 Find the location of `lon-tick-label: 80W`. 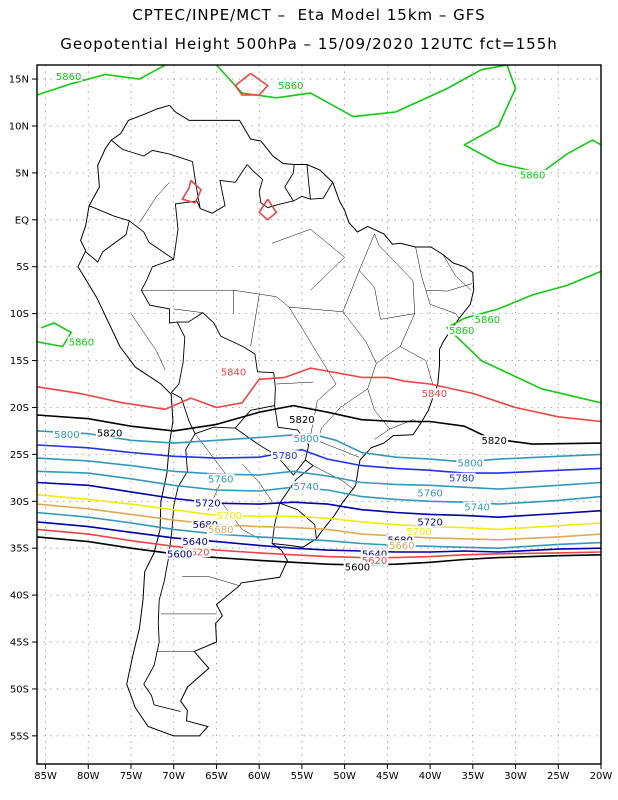

lon-tick-label: 80W is located at coordinates (88, 776).